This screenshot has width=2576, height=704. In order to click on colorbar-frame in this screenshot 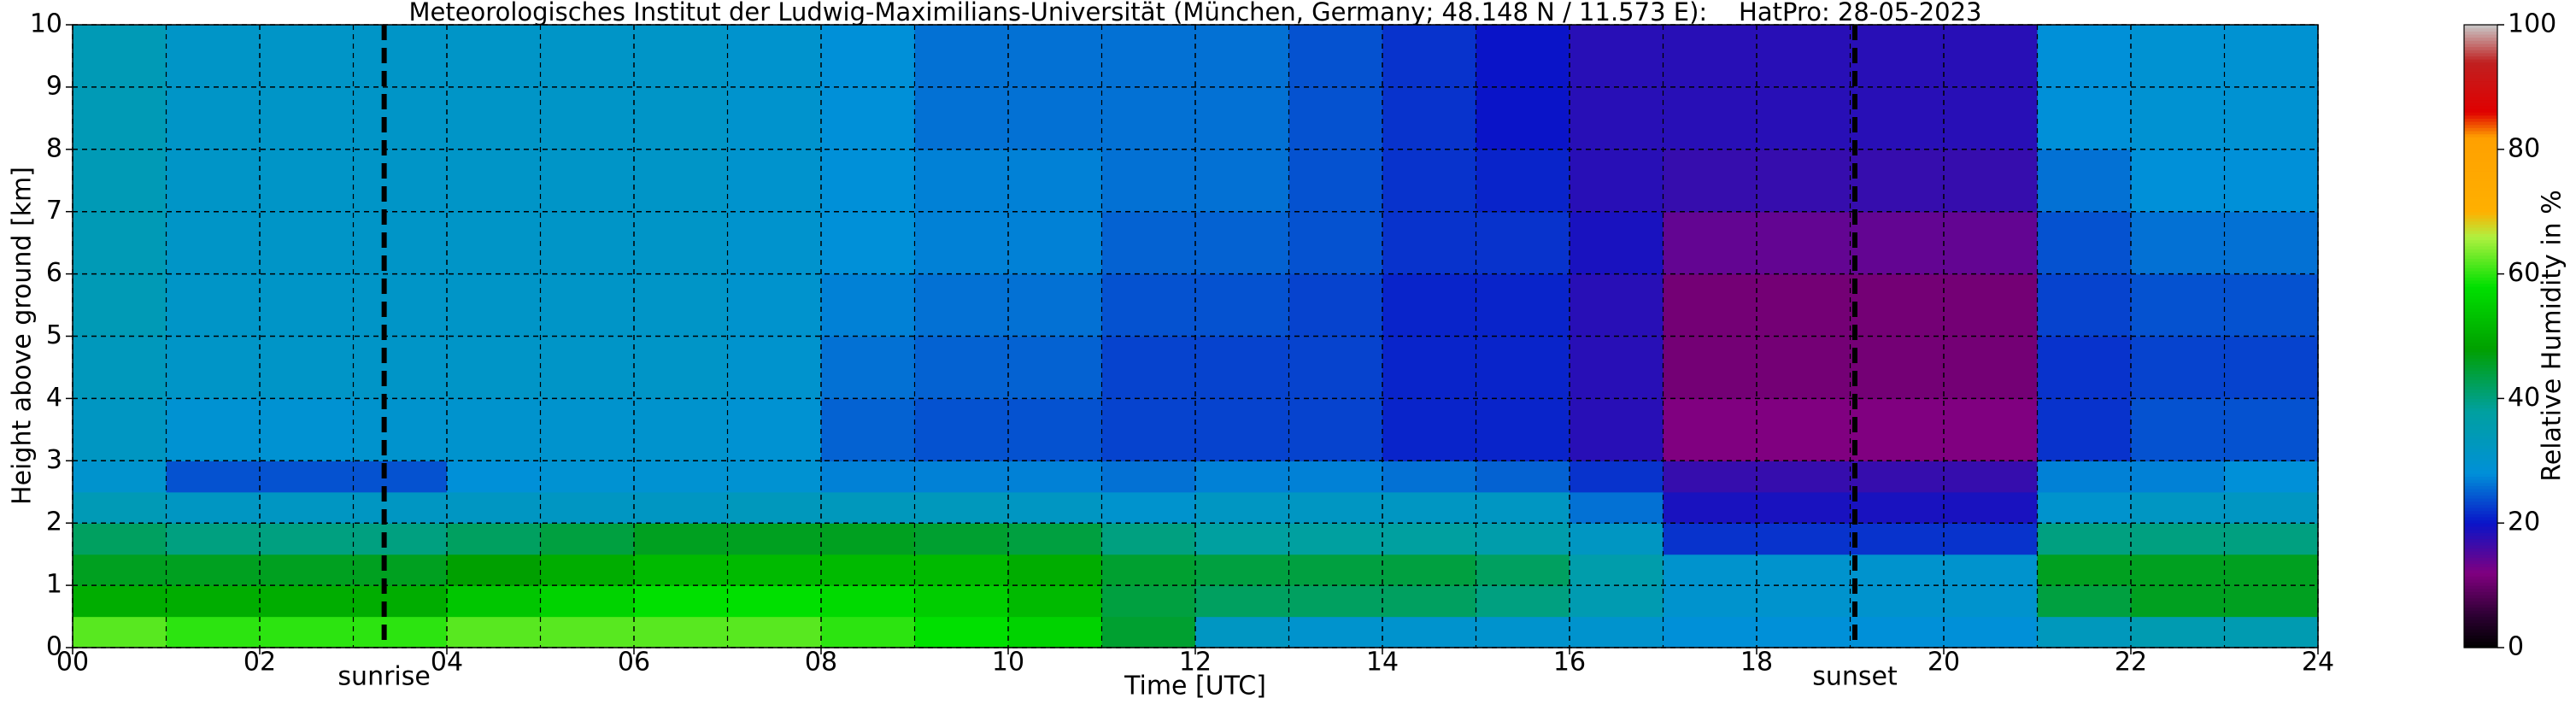, I will do `click(2480, 336)`.